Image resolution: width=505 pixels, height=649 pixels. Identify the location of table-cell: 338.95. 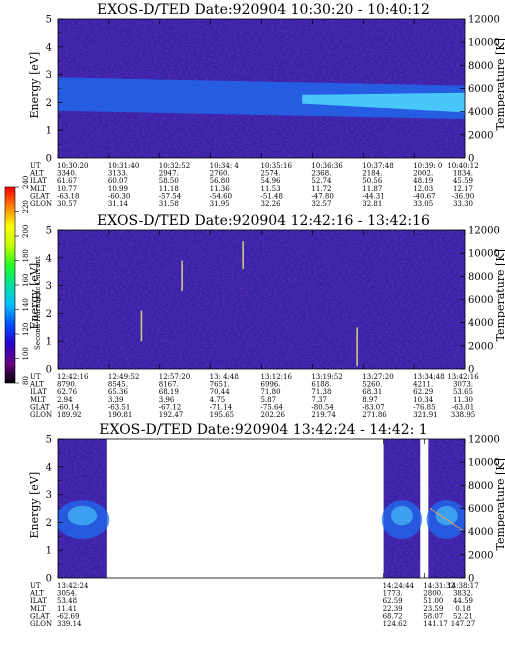
(463, 415).